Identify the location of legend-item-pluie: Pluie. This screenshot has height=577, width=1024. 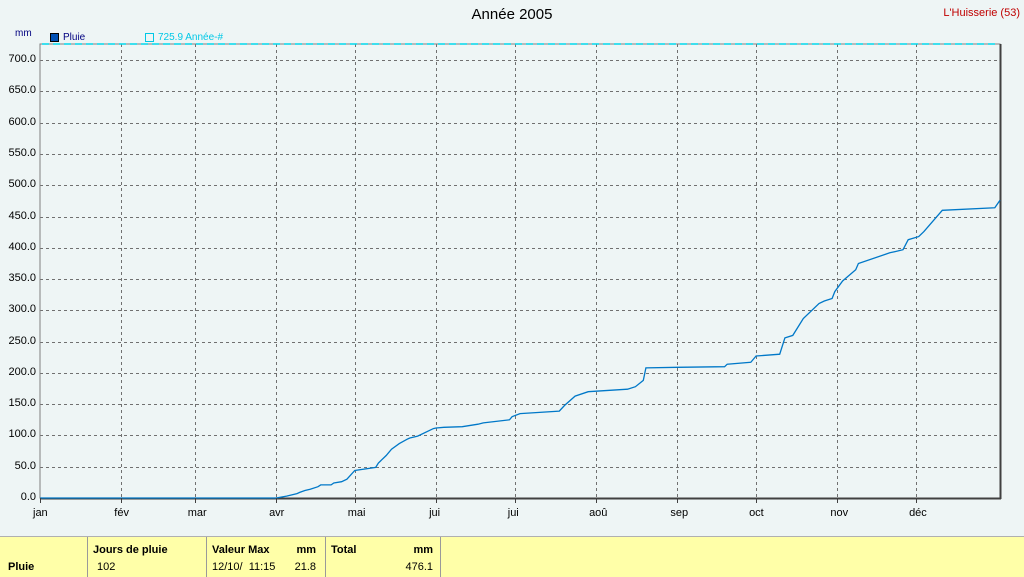
(67, 37).